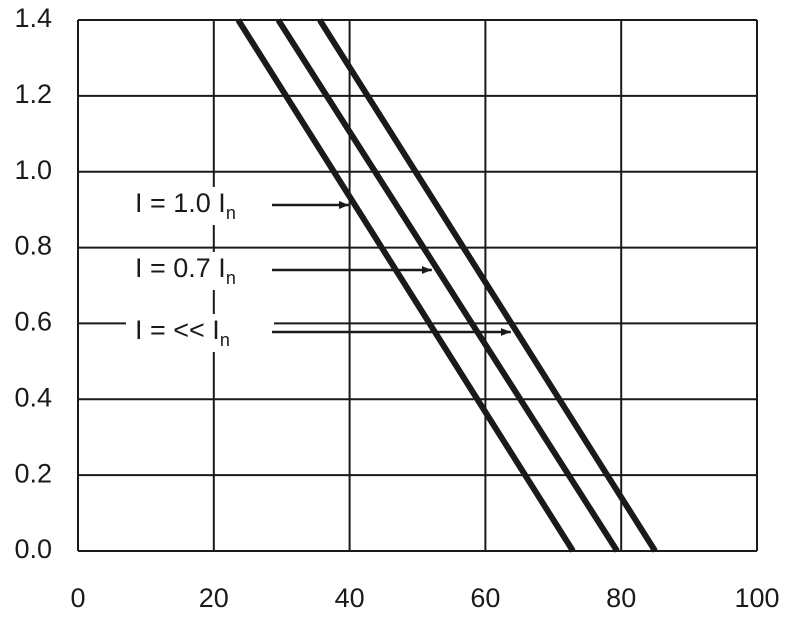 This screenshot has width=790, height=624. What do you see at coordinates (756, 598) in the screenshot?
I see `x-tick-label: 100` at bounding box center [756, 598].